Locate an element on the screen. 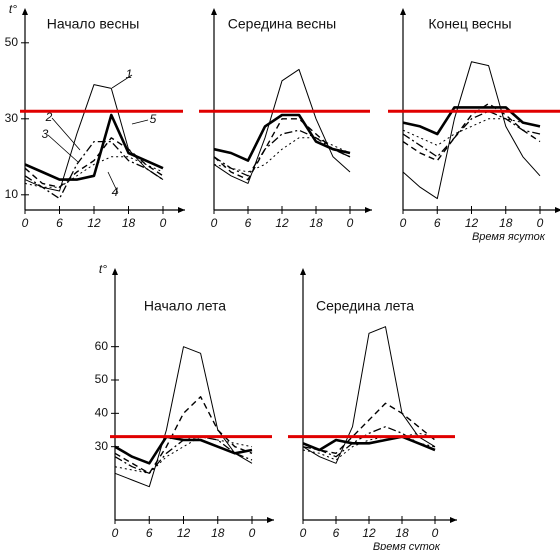 The width and height of the screenshot is (560, 550). y-tick-label: 60 is located at coordinates (102, 346).